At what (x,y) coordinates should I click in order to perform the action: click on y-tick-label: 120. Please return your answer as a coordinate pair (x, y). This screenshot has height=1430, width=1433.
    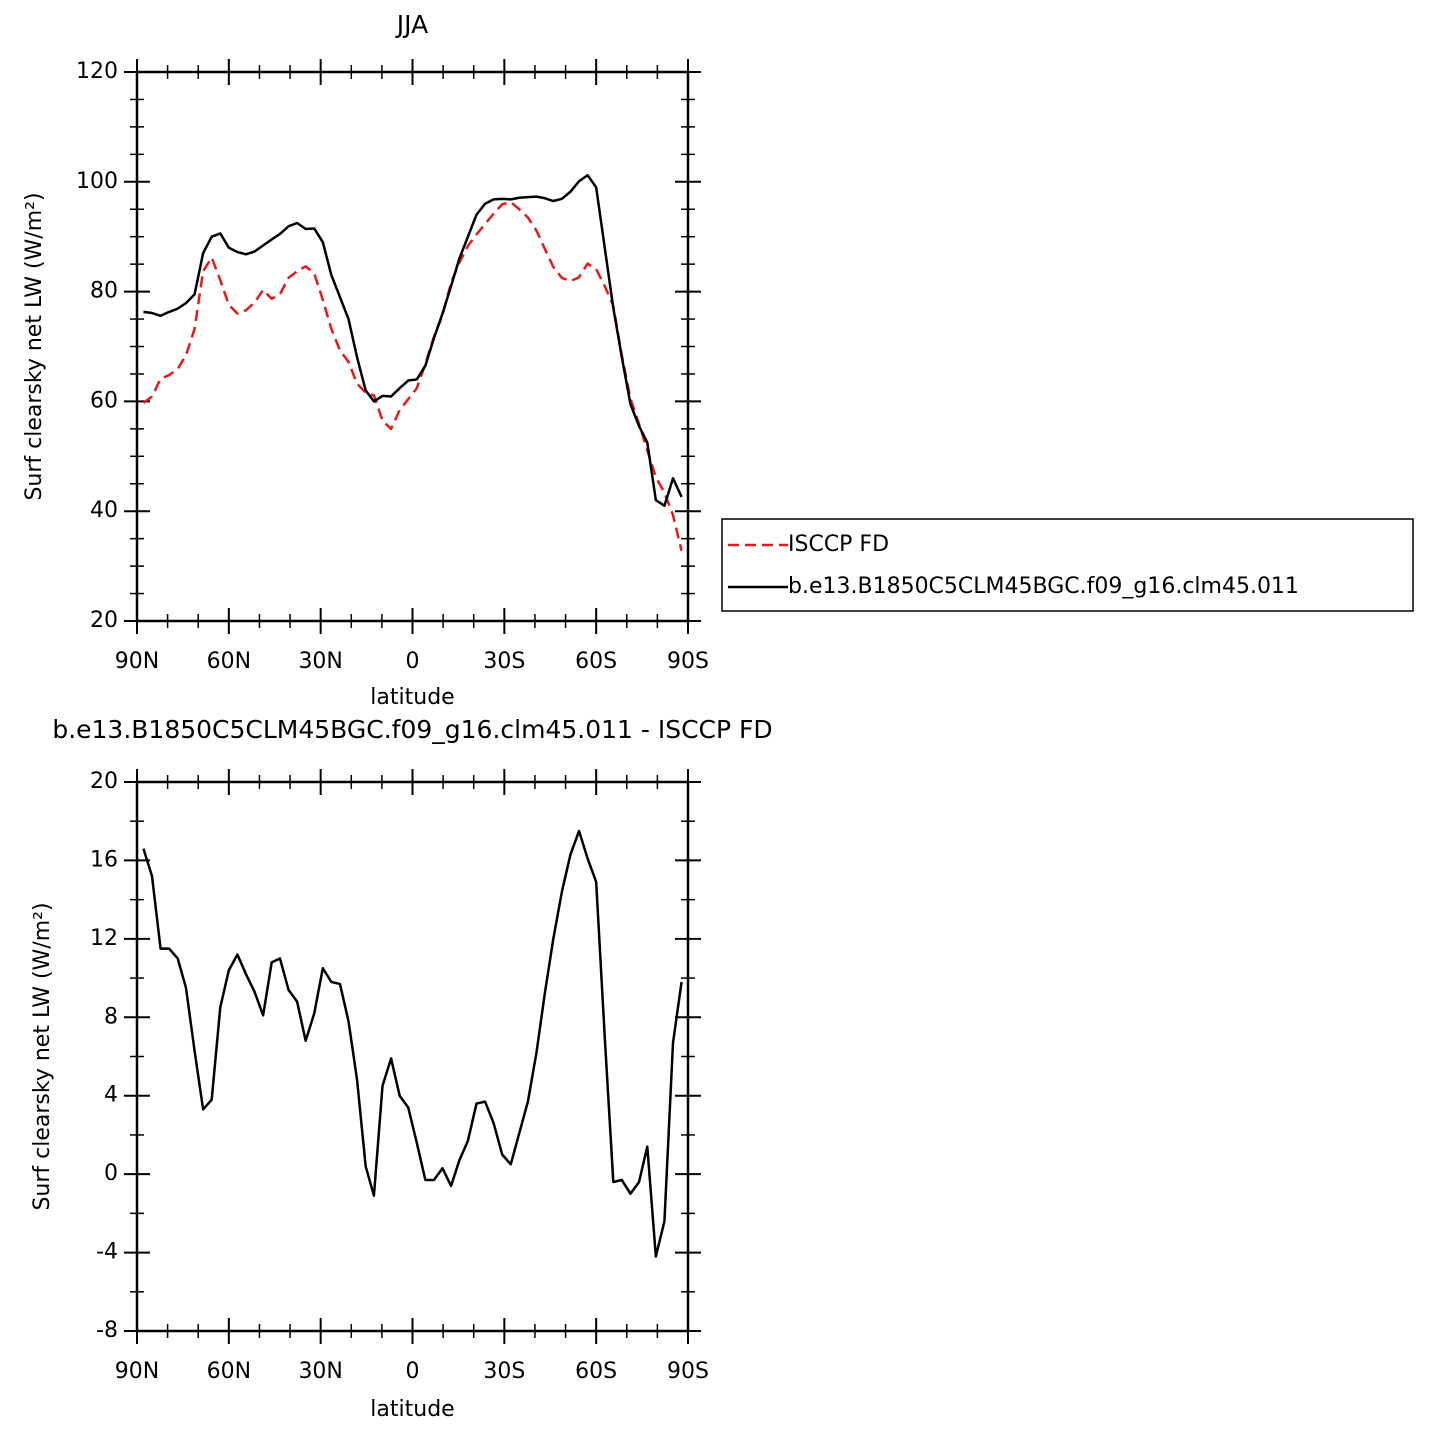
    Looking at the image, I should click on (97, 71).